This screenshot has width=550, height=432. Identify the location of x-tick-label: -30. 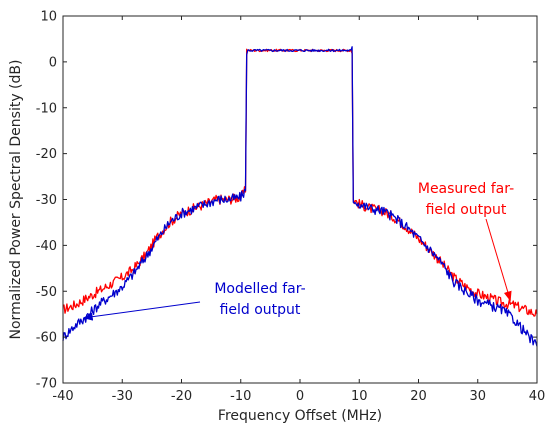
(122, 396).